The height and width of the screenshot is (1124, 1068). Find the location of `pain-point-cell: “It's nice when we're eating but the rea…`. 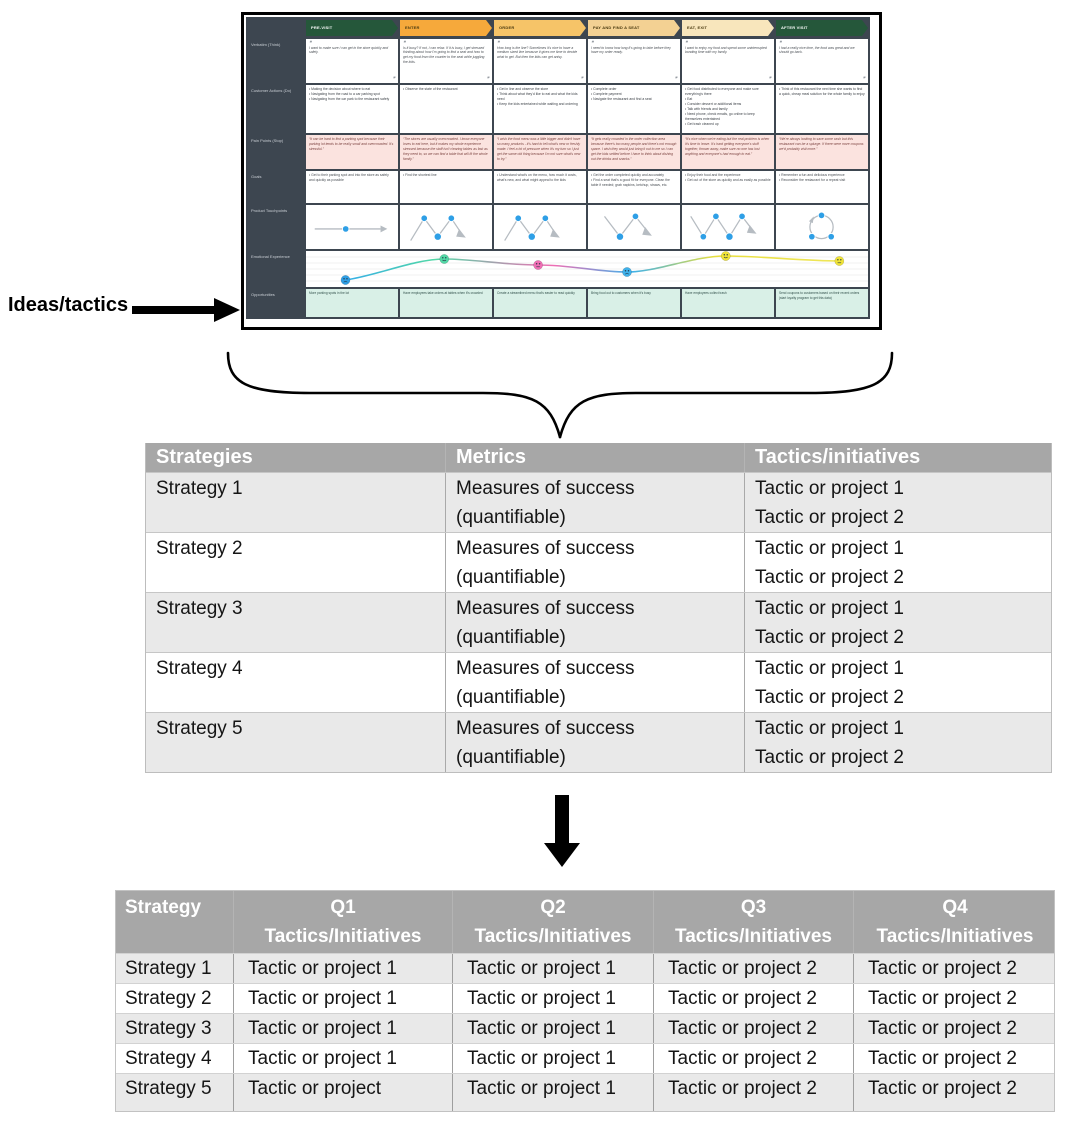

pain-point-cell: “It's nice when we're eating but the rea… is located at coordinates (728, 152).